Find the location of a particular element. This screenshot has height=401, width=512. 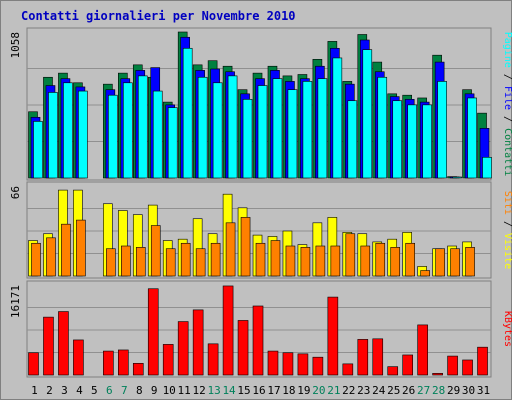

x-tick-label: 29 is located at coordinates (453, 390).